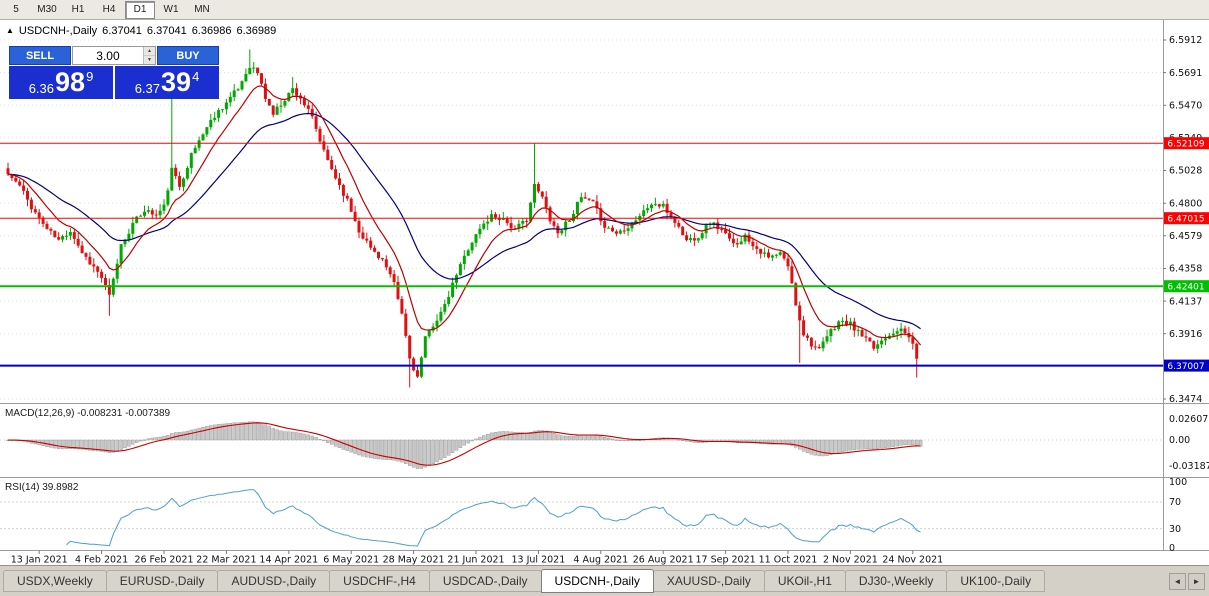 The width and height of the screenshot is (1209, 596). Describe the element at coordinates (1188, 419) in the screenshot. I see `svg-text: 0.02607` at that location.